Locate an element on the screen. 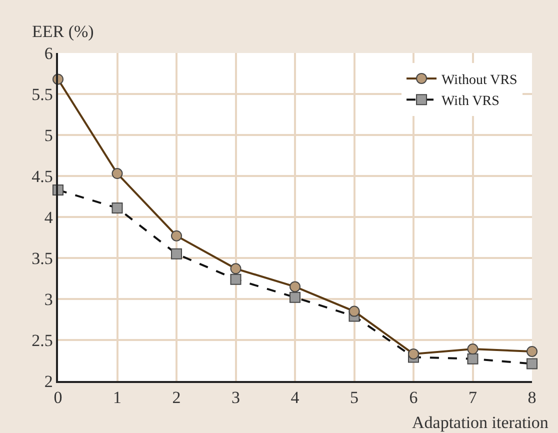  y-tick-label: 2 is located at coordinates (48, 381).